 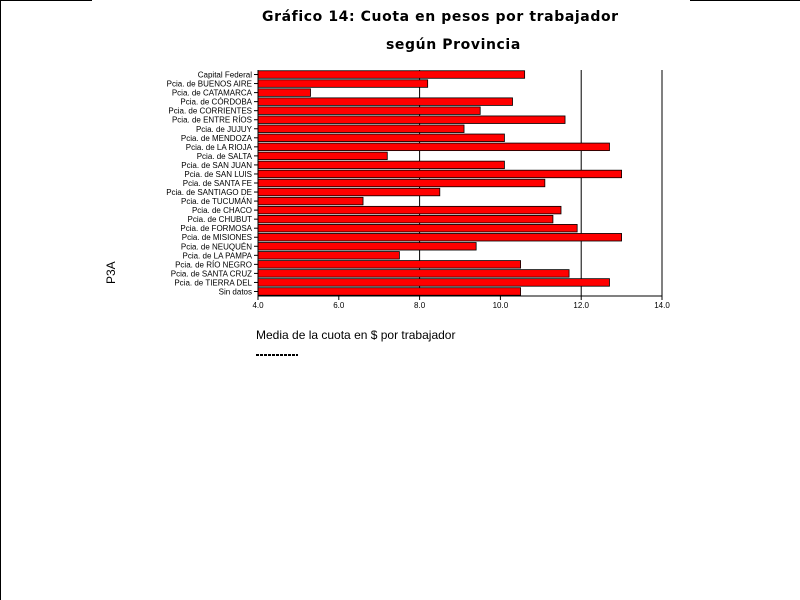 I want to click on x-tick-label: 14.0, so click(x=662, y=305).